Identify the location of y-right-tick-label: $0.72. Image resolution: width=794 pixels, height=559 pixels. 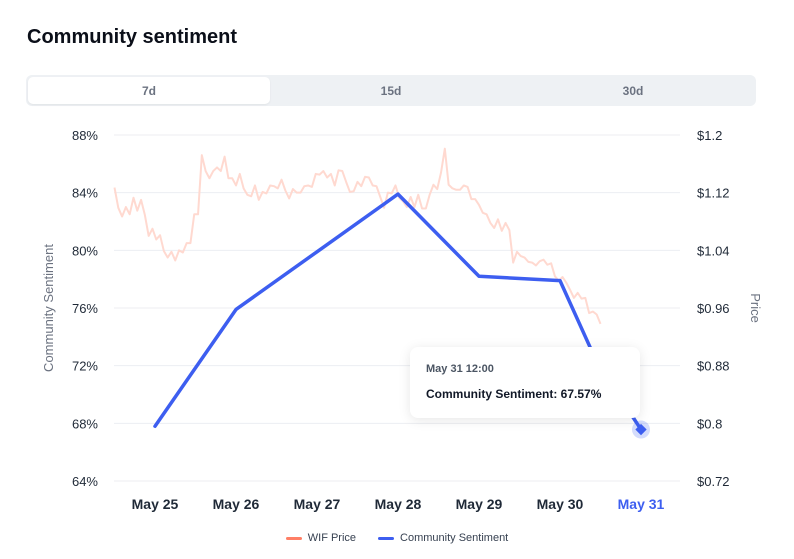
(713, 481).